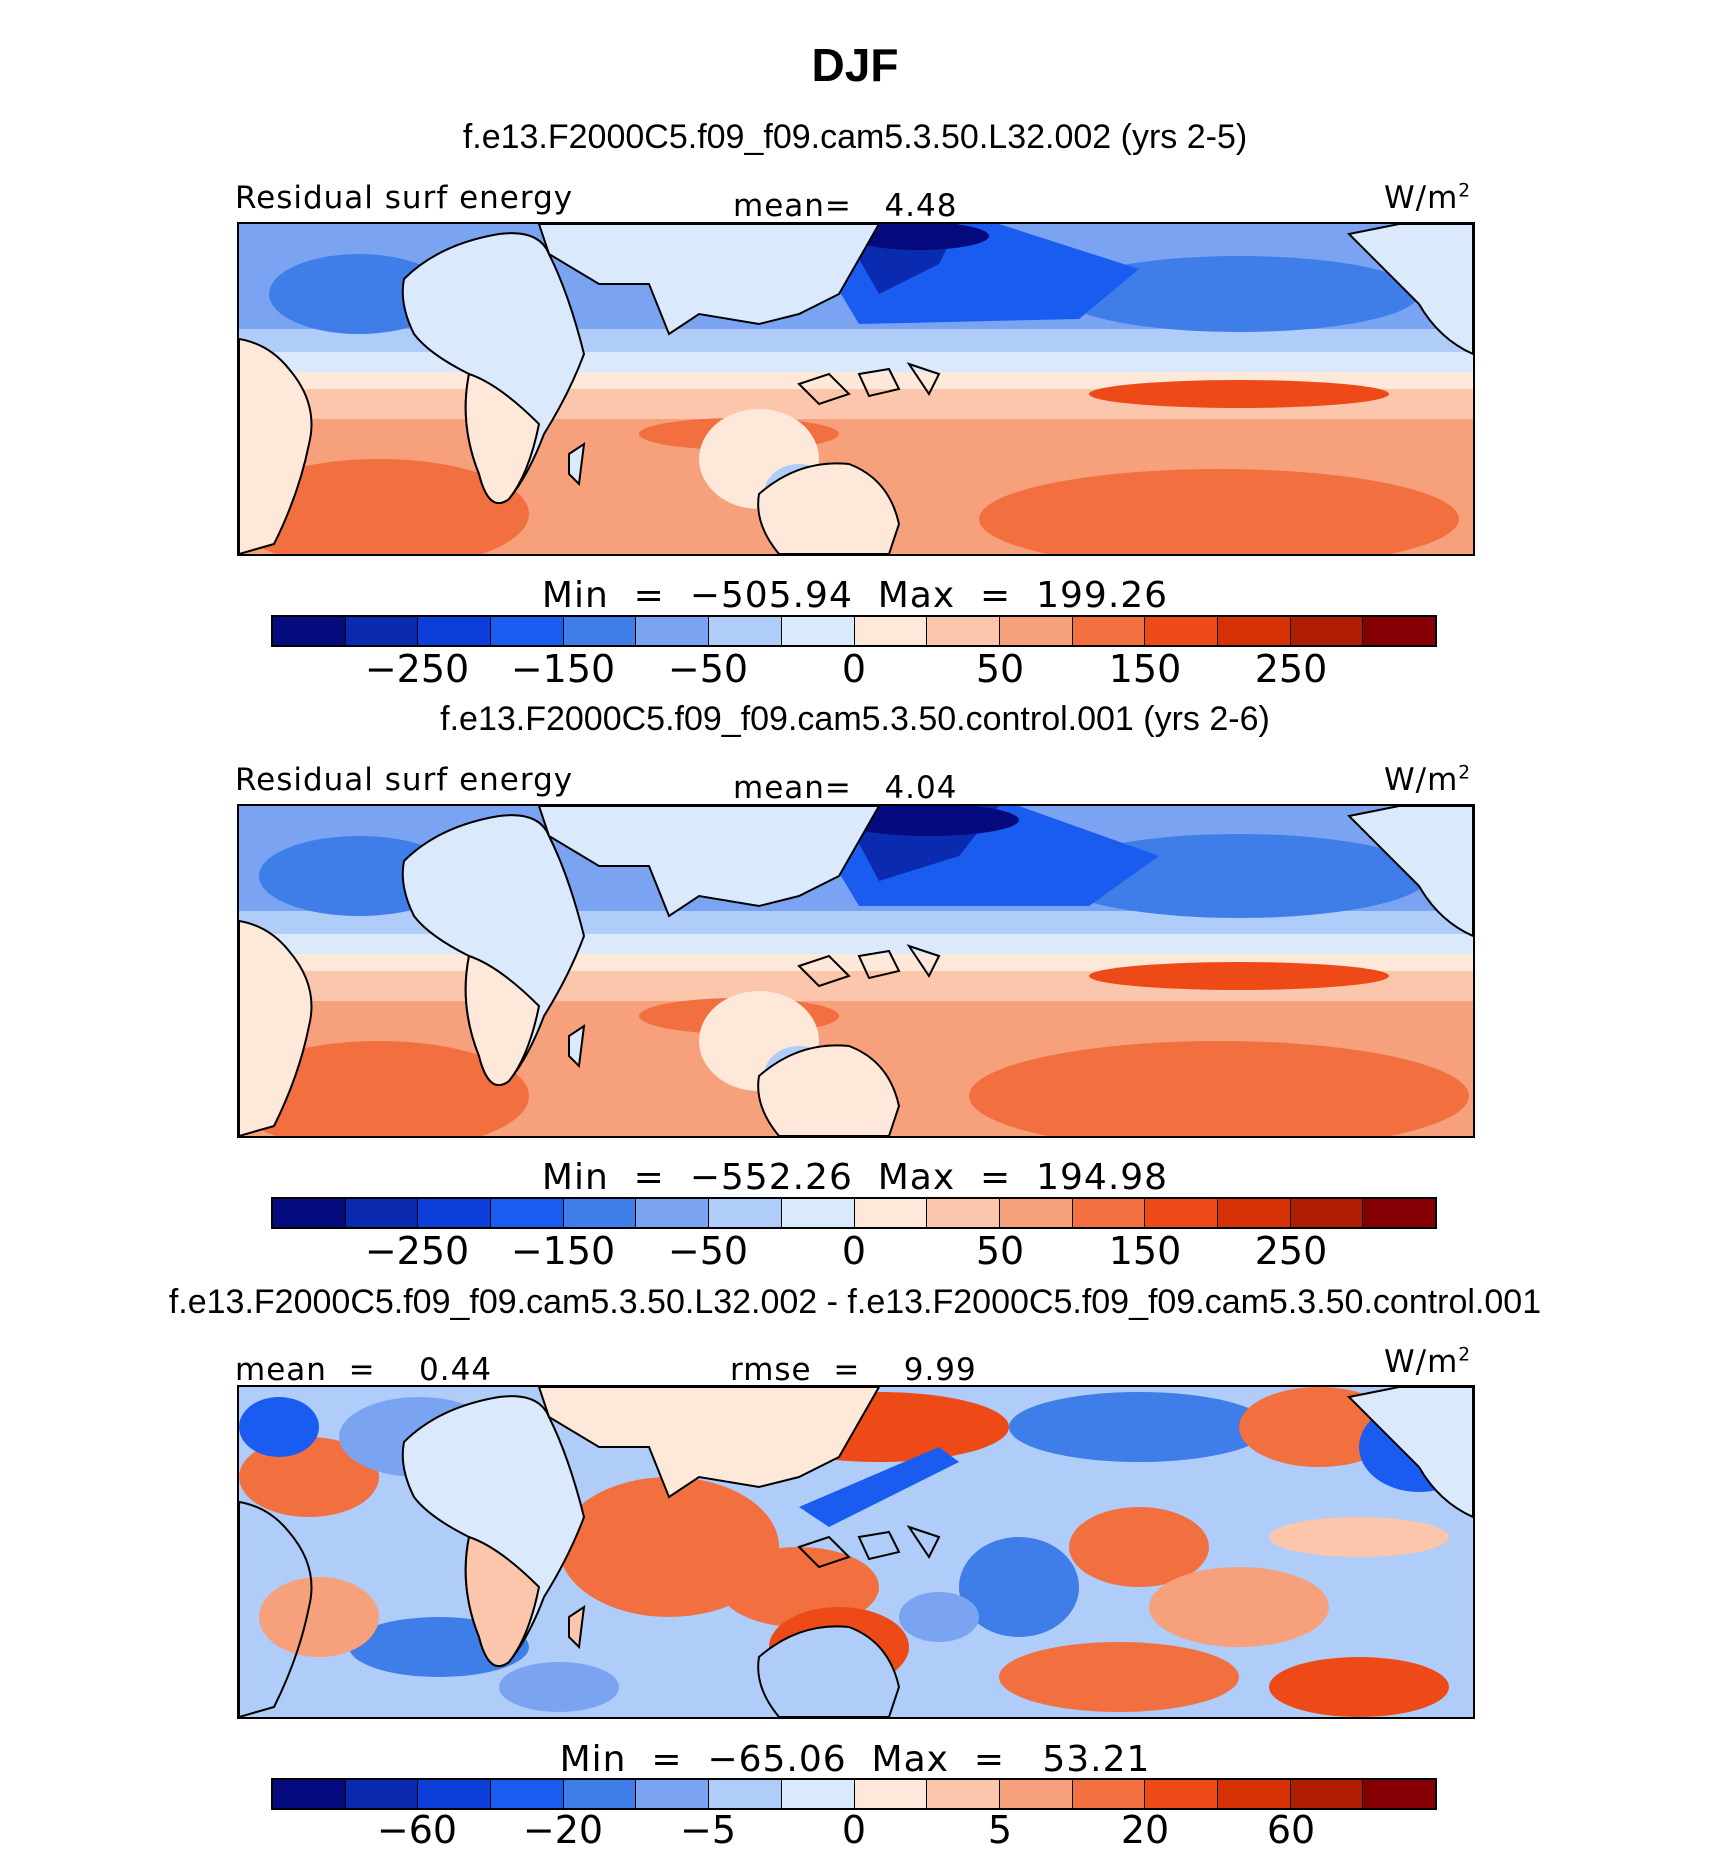 The image size is (1710, 1852). Describe the element at coordinates (404, 780) in the screenshot. I see `panel-2-variable-label: Residual surf energy` at that location.